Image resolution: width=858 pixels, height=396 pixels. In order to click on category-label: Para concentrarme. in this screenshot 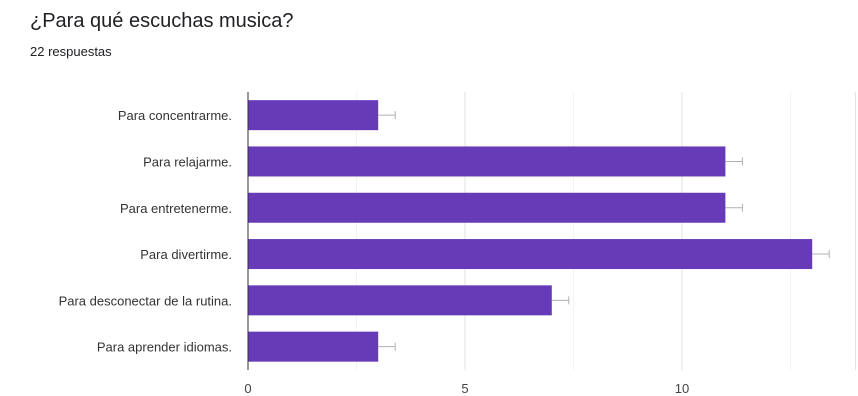, I will do `click(175, 115)`.